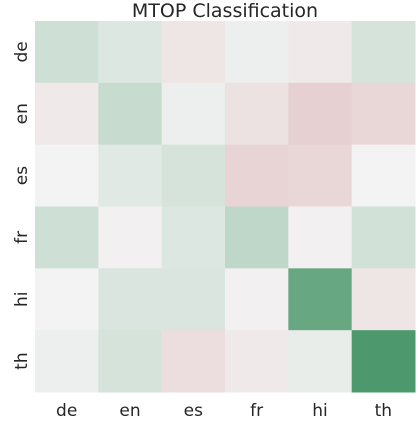 The width and height of the screenshot is (418, 423). I want to click on heatmap-cell-hi-th, so click(383, 299).